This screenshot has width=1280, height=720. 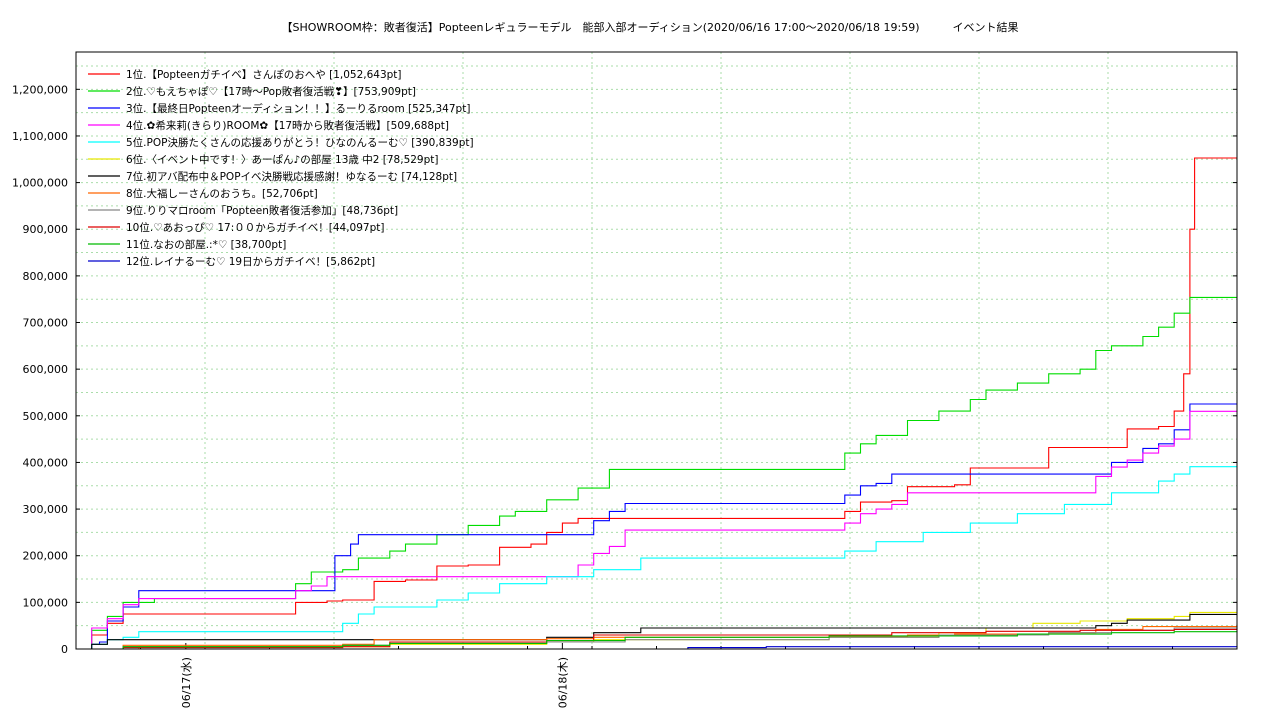 What do you see at coordinates (46, 509) in the screenshot?
I see `y-tick-label: 300,000` at bounding box center [46, 509].